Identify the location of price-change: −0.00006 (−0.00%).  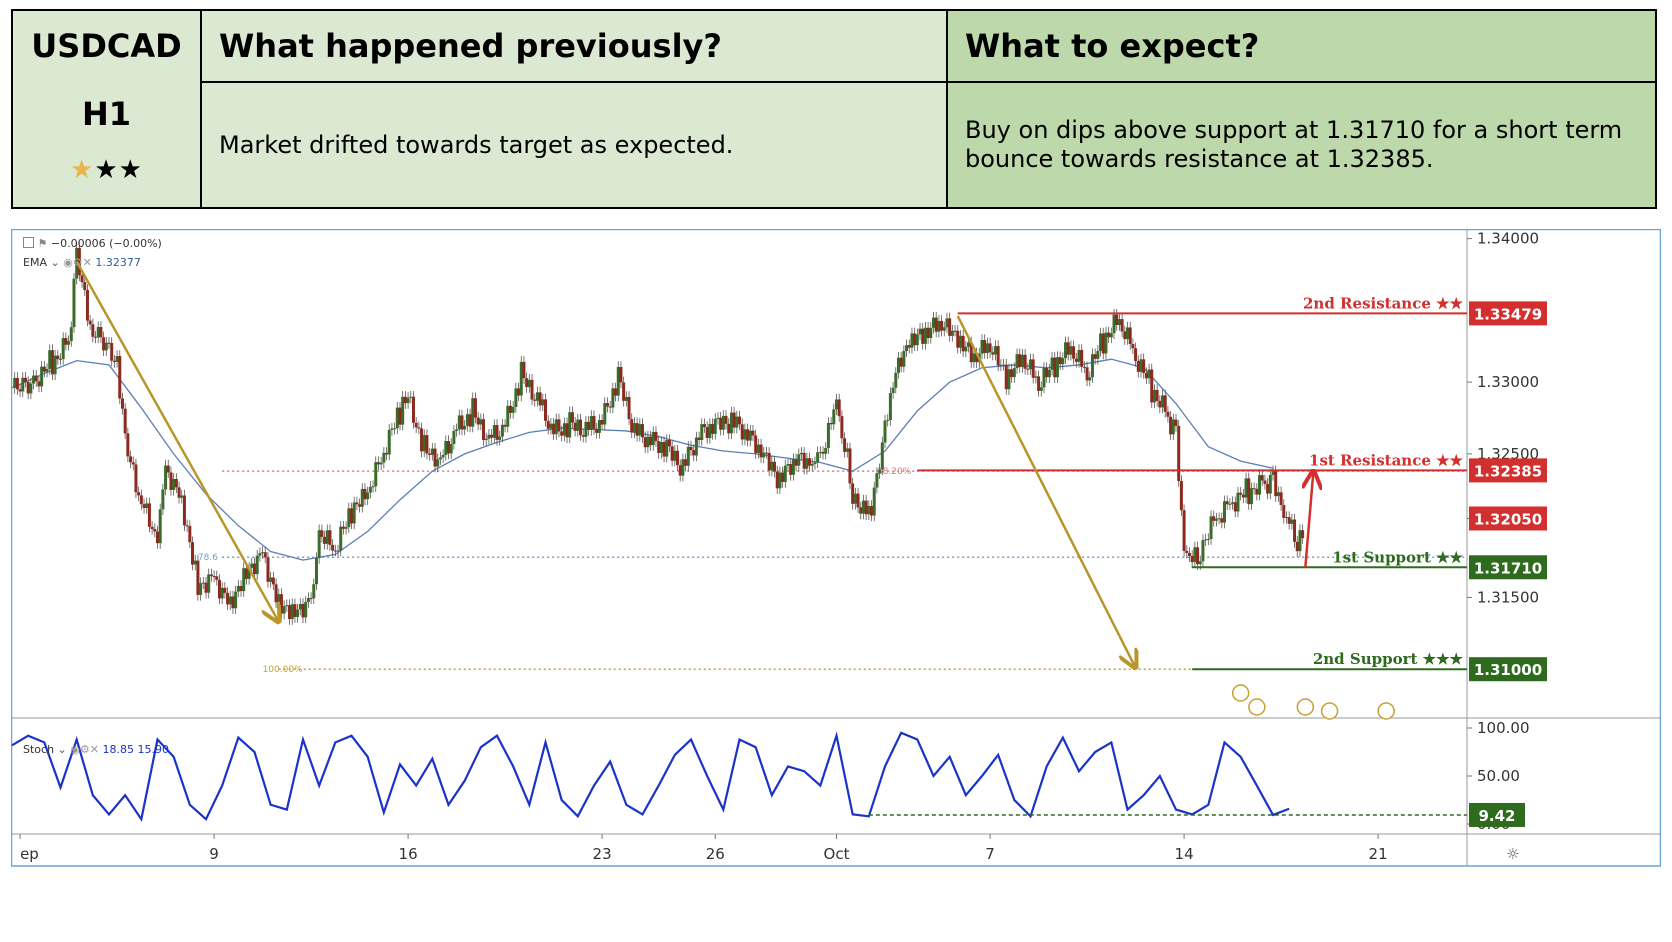
(106, 243).